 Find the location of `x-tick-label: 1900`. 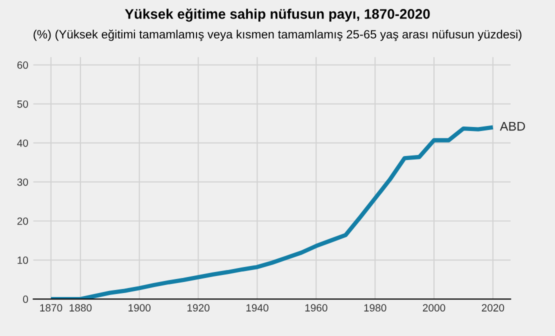

x-tick-label: 1900 is located at coordinates (139, 308).